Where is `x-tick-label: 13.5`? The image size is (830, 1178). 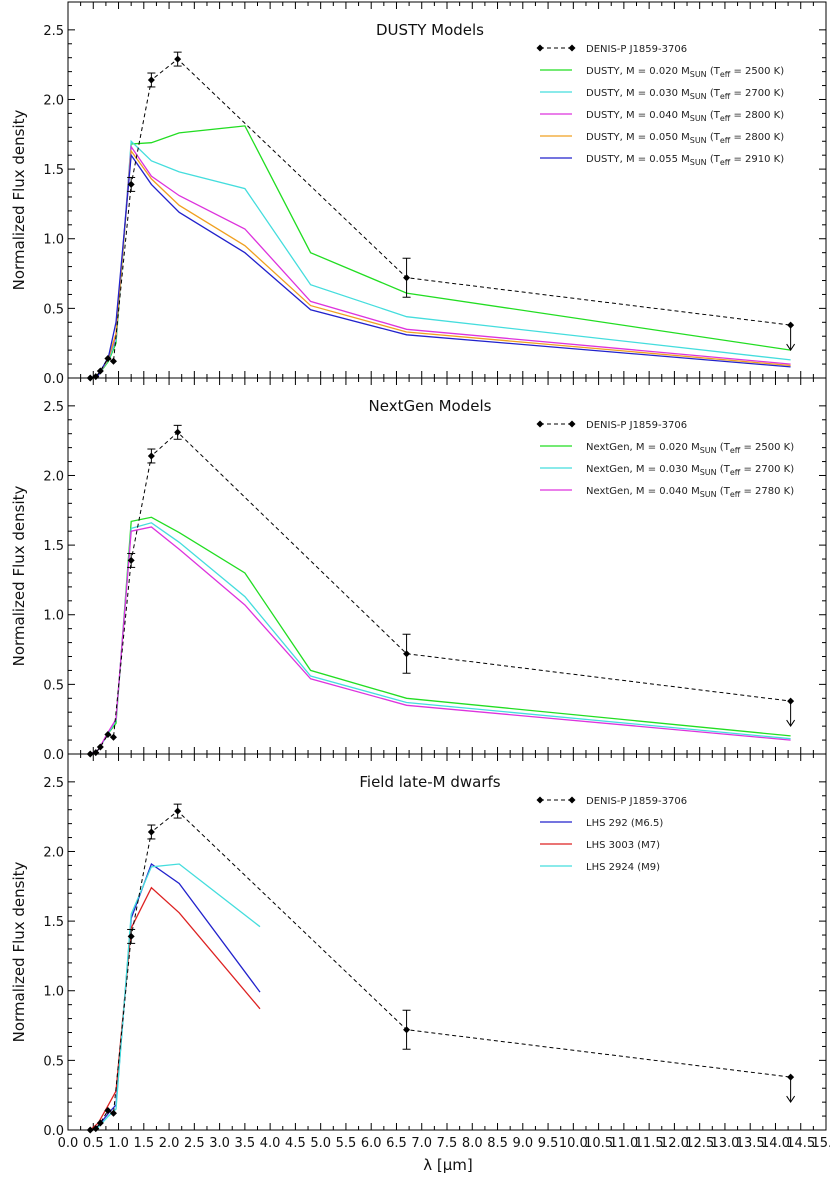
x-tick-label: 13.5 is located at coordinates (750, 1143).